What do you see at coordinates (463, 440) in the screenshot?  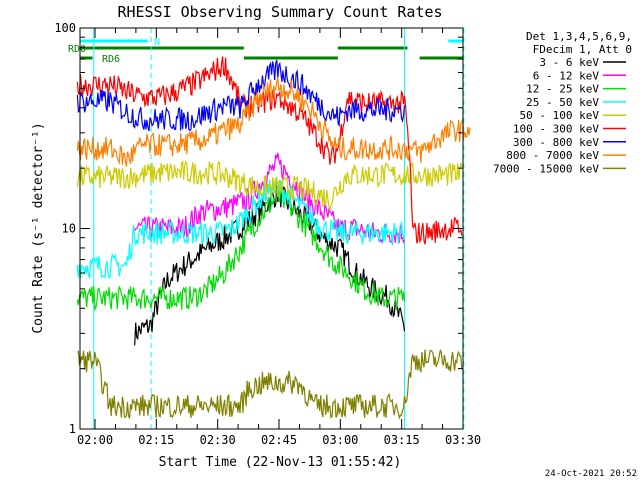 I see `x-tick-label: 03:30` at bounding box center [463, 440].